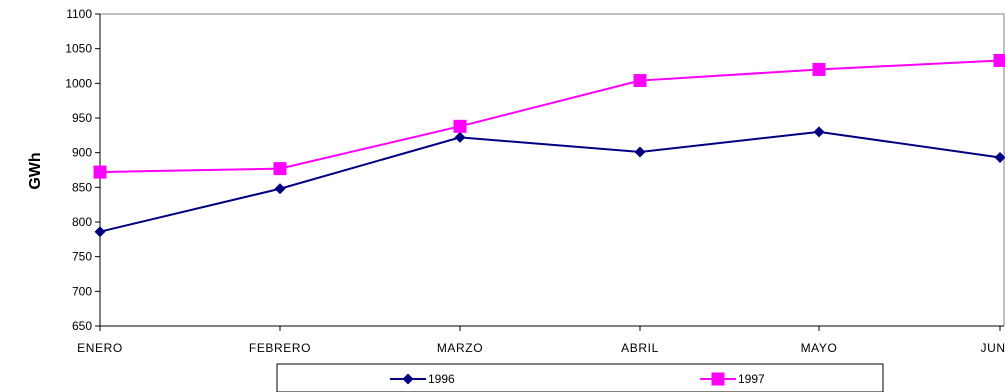 The image size is (1005, 392). I want to click on y-tick-label: 800, so click(82, 222).